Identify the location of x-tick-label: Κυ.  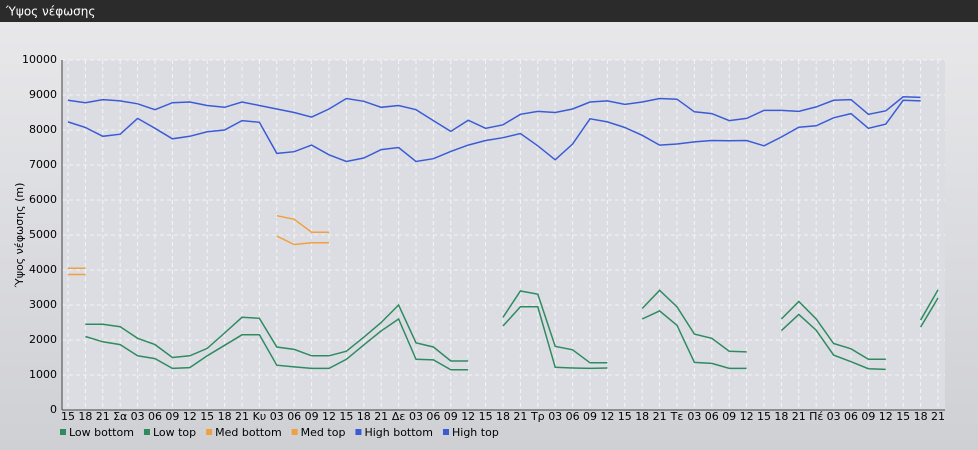
(260, 416).